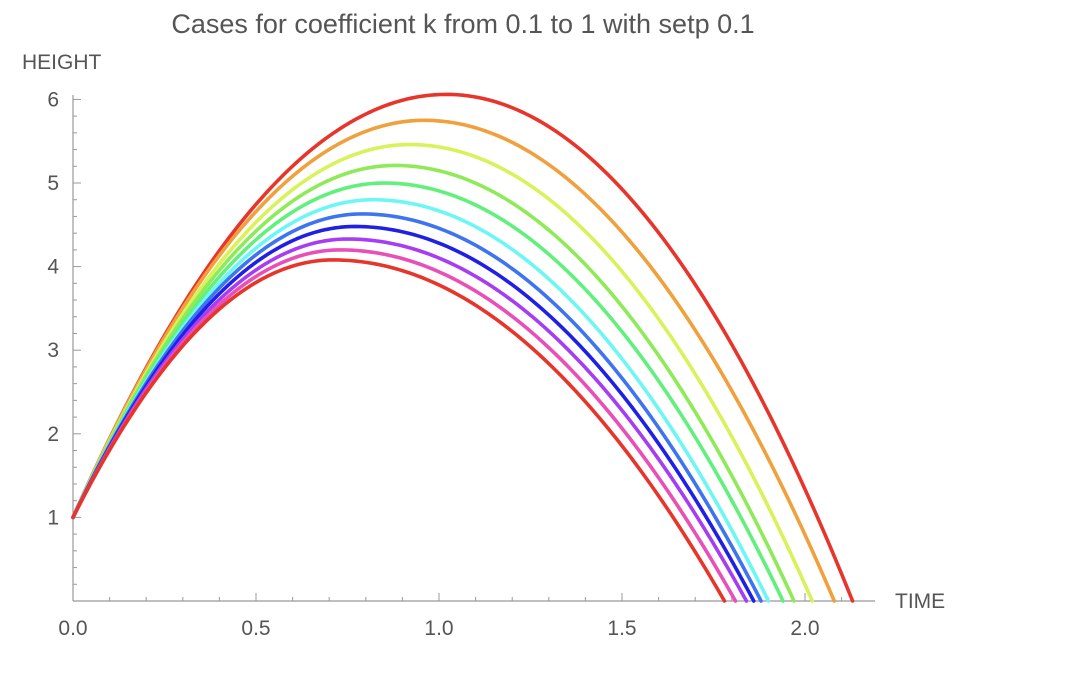  Describe the element at coordinates (53, 99) in the screenshot. I see `y-tick-label: 6` at that location.